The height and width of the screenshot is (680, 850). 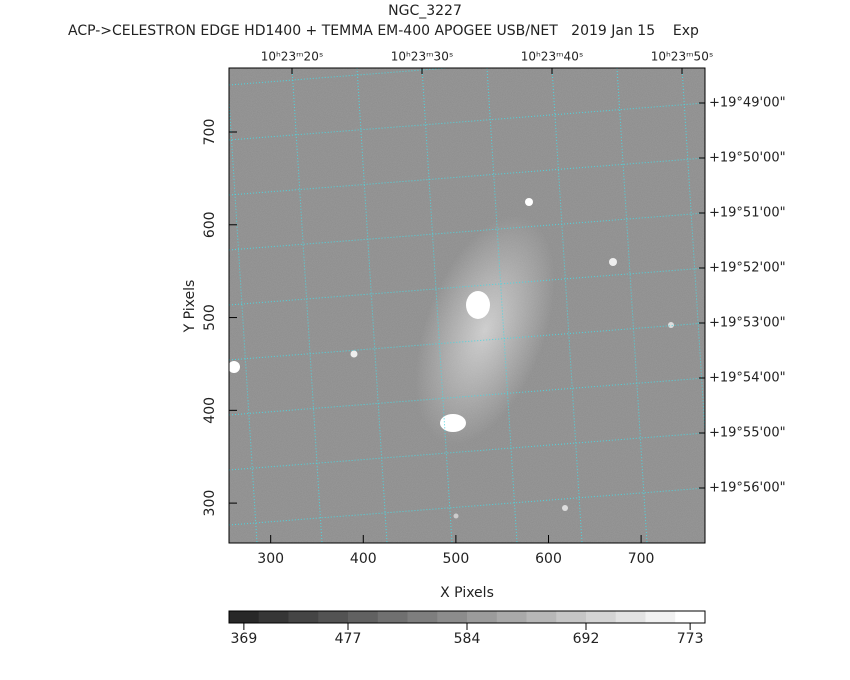 What do you see at coordinates (747, 378) in the screenshot?
I see `dec-tick-label: +19°54'00"` at bounding box center [747, 378].